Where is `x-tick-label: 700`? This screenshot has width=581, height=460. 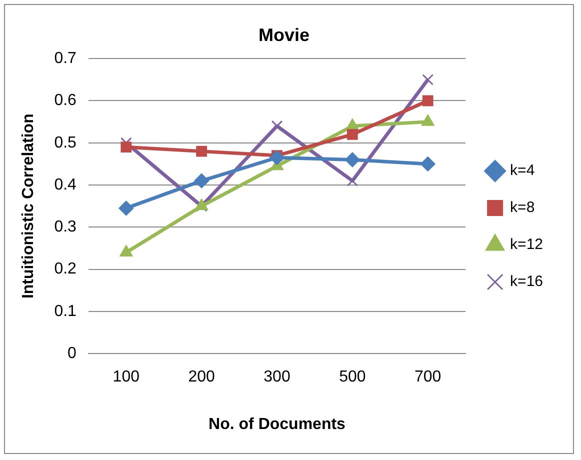 x-tick-label: 700 is located at coordinates (428, 377).